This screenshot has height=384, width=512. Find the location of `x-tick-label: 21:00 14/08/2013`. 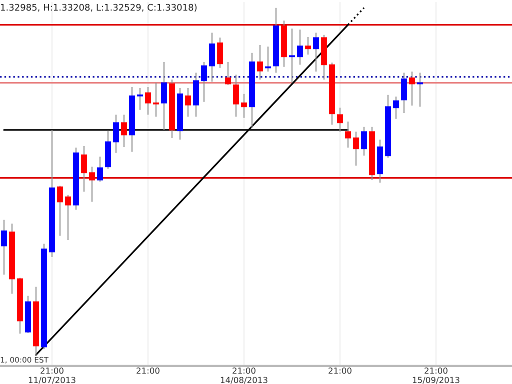

x-tick-label: 21:00 14/08/2013 is located at coordinates (244, 375).